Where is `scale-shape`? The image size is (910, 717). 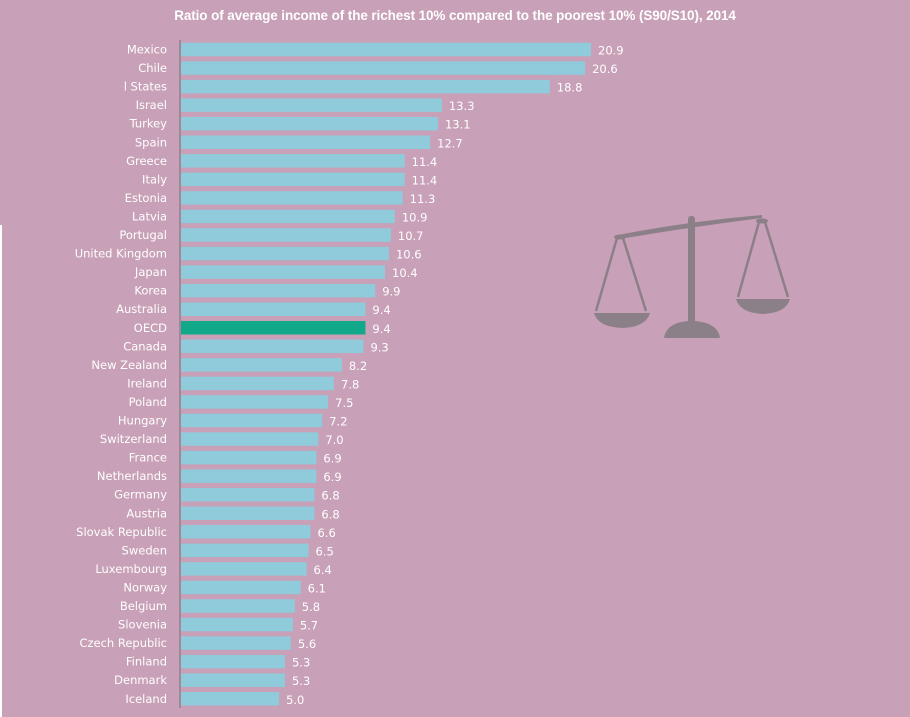 scale-shape is located at coordinates (692, 276).